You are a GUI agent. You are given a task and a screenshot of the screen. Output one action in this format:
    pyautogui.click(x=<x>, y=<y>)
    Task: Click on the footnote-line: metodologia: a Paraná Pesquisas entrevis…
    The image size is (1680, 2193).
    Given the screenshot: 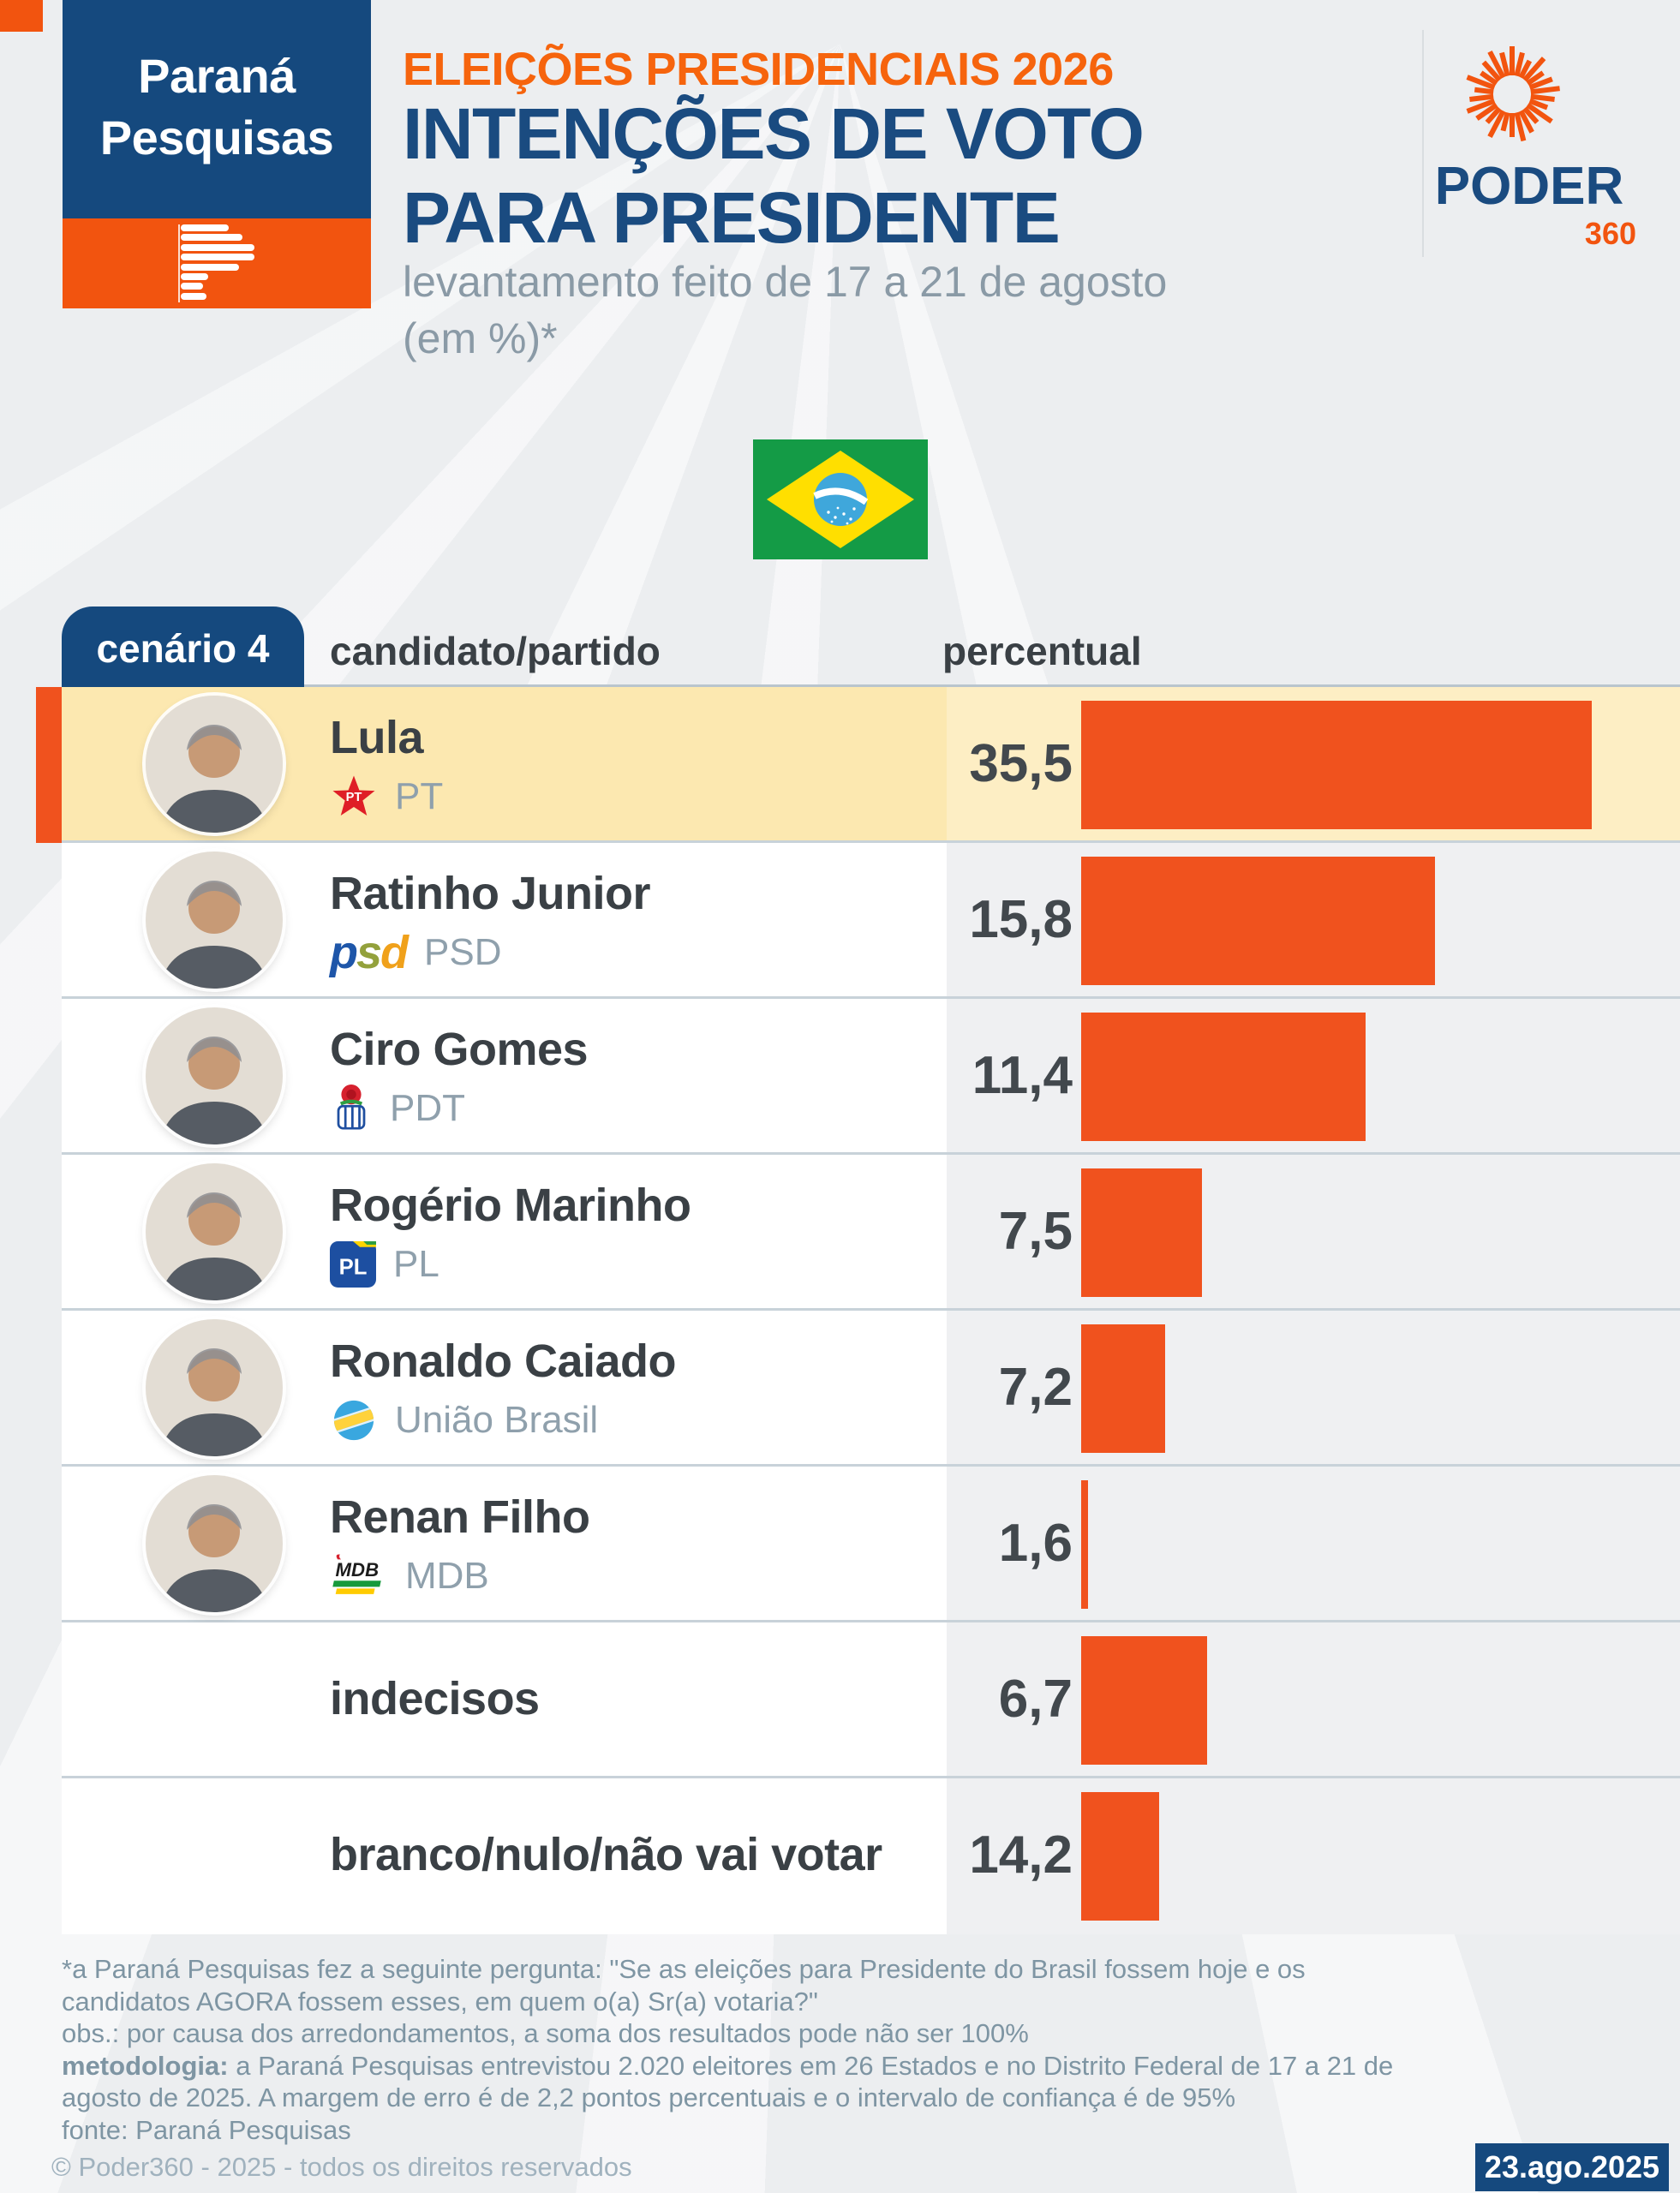 What is the action you would take?
    pyautogui.click(x=790, y=2066)
    